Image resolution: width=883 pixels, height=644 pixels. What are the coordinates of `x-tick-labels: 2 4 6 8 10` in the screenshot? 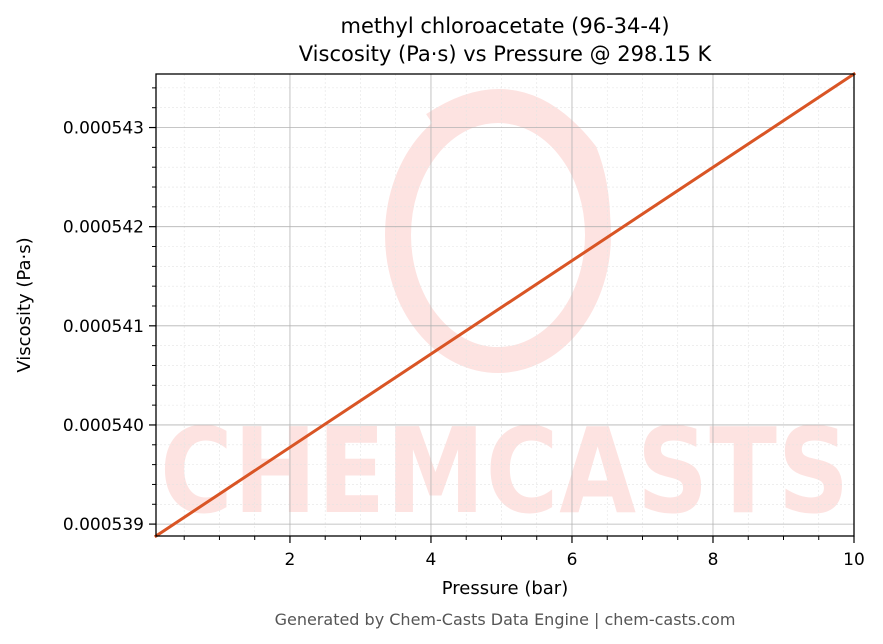 It's located at (575, 560).